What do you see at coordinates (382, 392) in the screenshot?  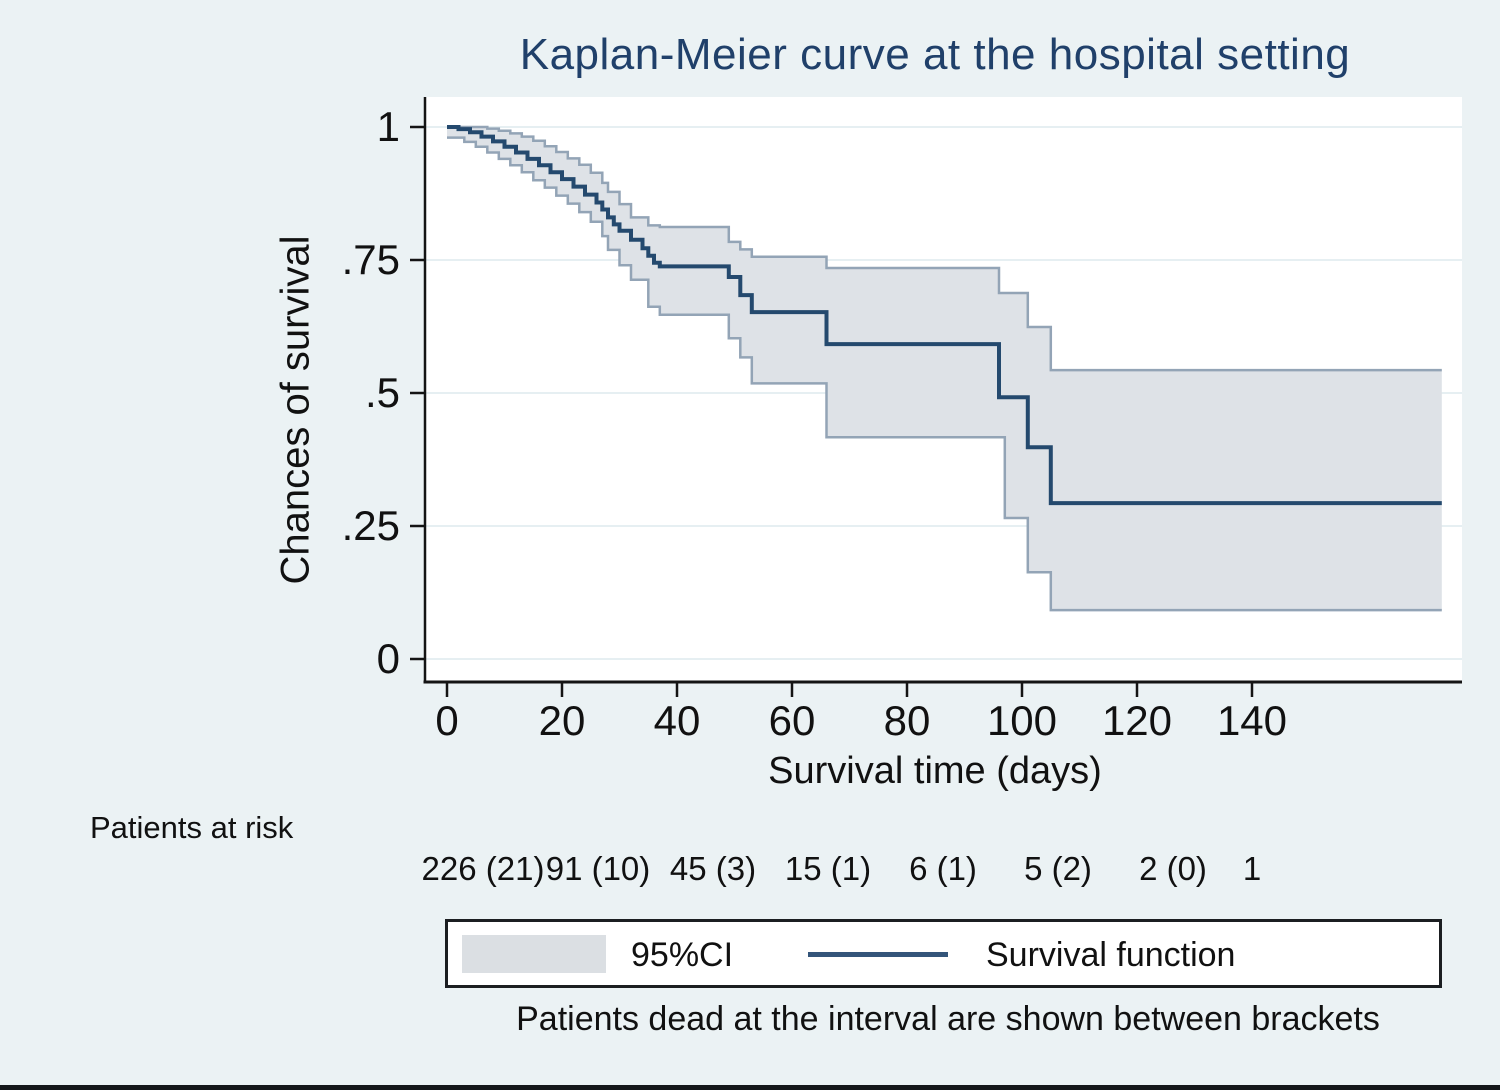 I see `y-tick-label: .5` at bounding box center [382, 392].